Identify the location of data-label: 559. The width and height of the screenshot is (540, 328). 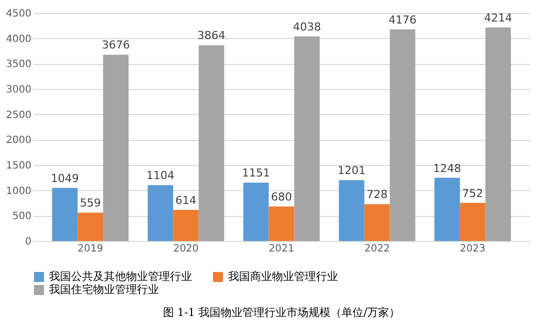
(90, 203).